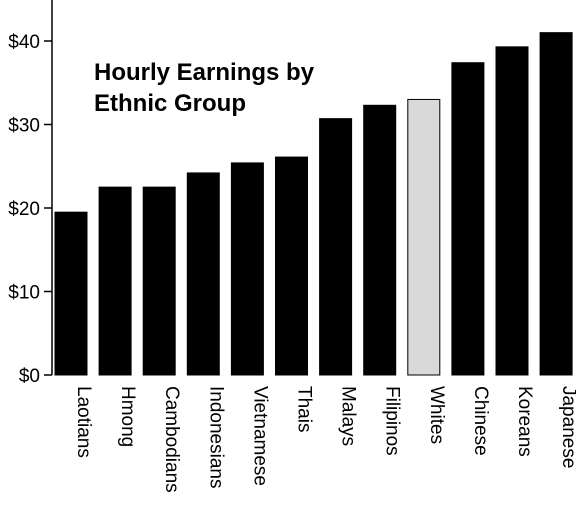 The image size is (576, 517). What do you see at coordinates (24, 126) in the screenshot?
I see `y-tick-label: $30` at bounding box center [24, 126].